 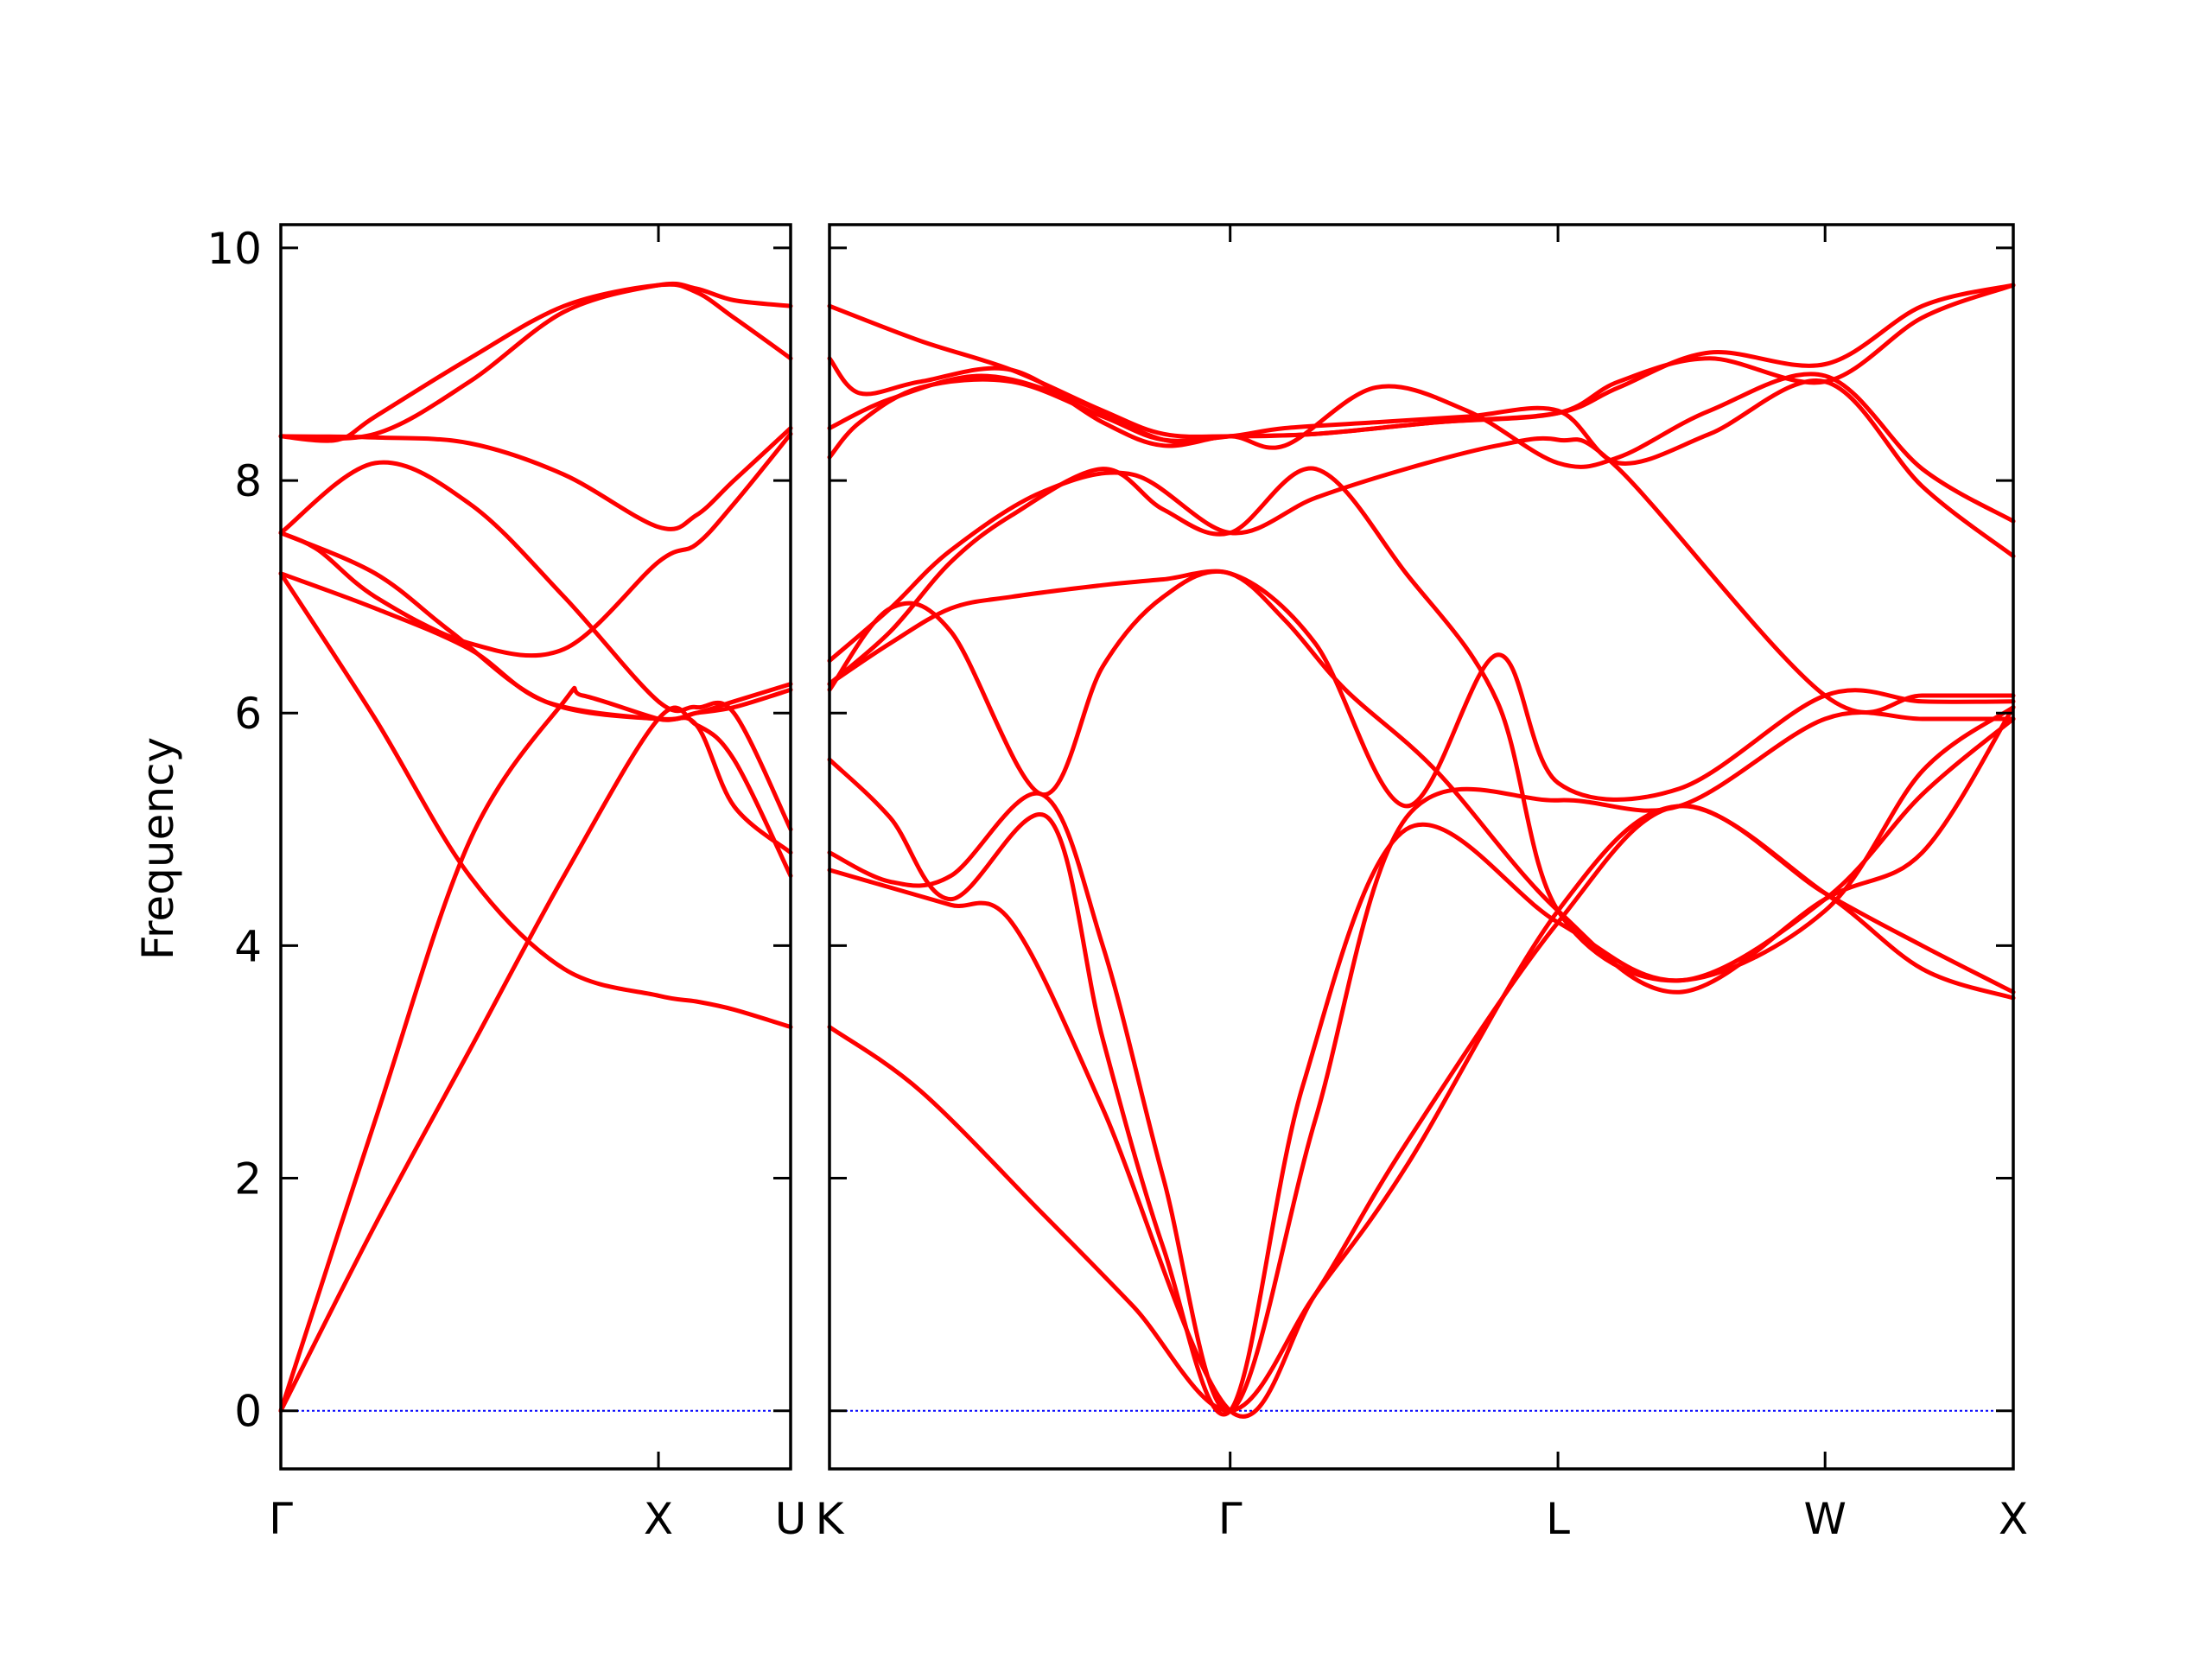 What do you see at coordinates (248, 481) in the screenshot?
I see `y-tick-label: 8` at bounding box center [248, 481].